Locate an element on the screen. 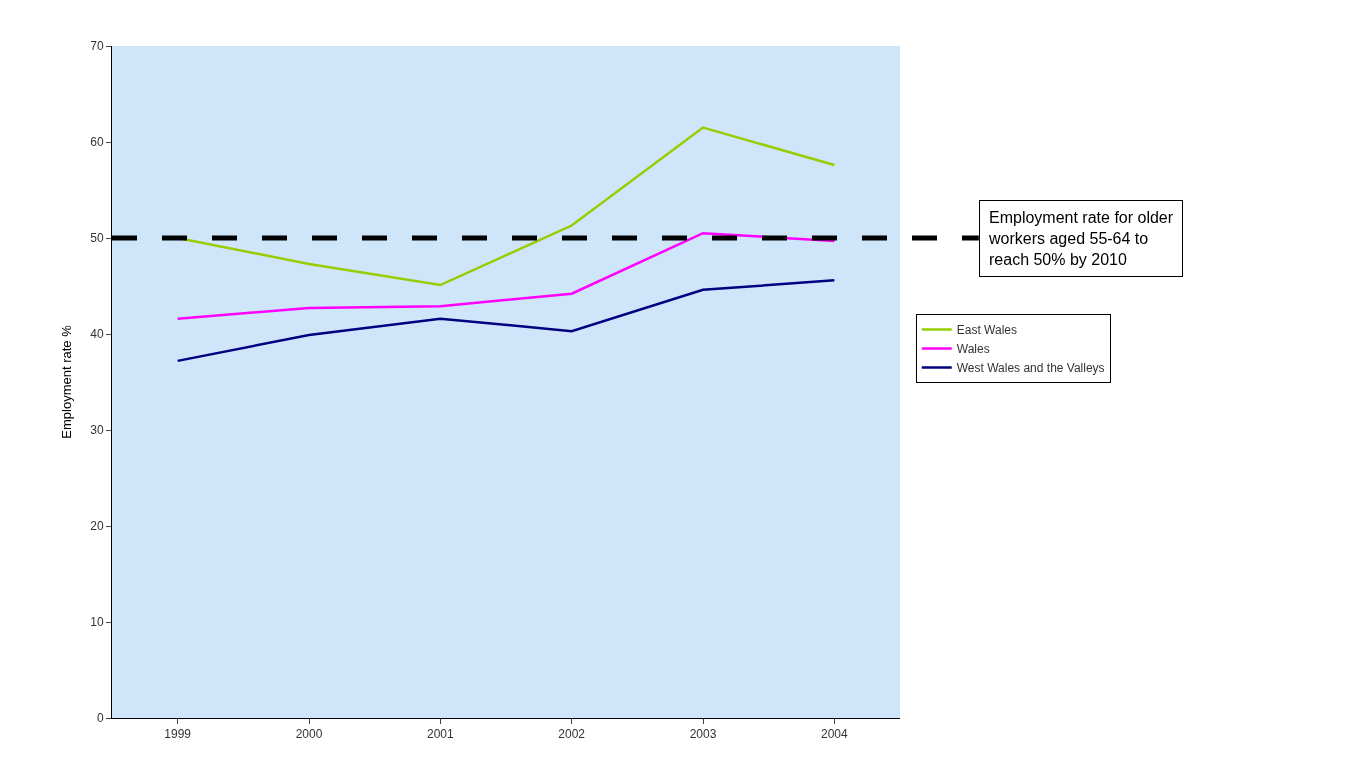  legend-label: East Wales is located at coordinates (987, 330).